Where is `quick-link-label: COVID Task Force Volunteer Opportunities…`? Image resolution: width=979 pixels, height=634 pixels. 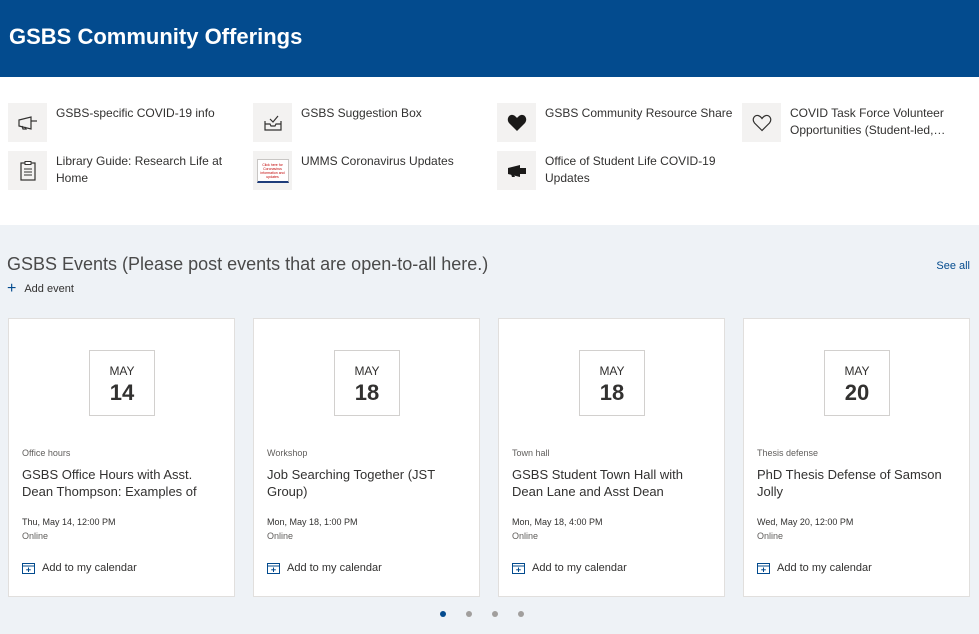
quick-link-label: COVID Task Force Volunteer Opportunities… is located at coordinates (868, 121).